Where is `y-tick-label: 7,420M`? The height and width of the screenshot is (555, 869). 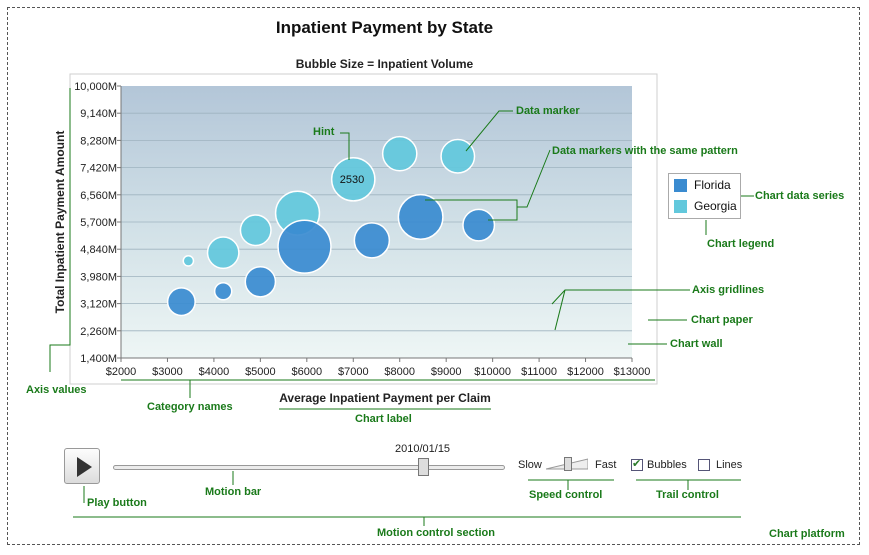 y-tick-label: 7,420M is located at coordinates (98, 169).